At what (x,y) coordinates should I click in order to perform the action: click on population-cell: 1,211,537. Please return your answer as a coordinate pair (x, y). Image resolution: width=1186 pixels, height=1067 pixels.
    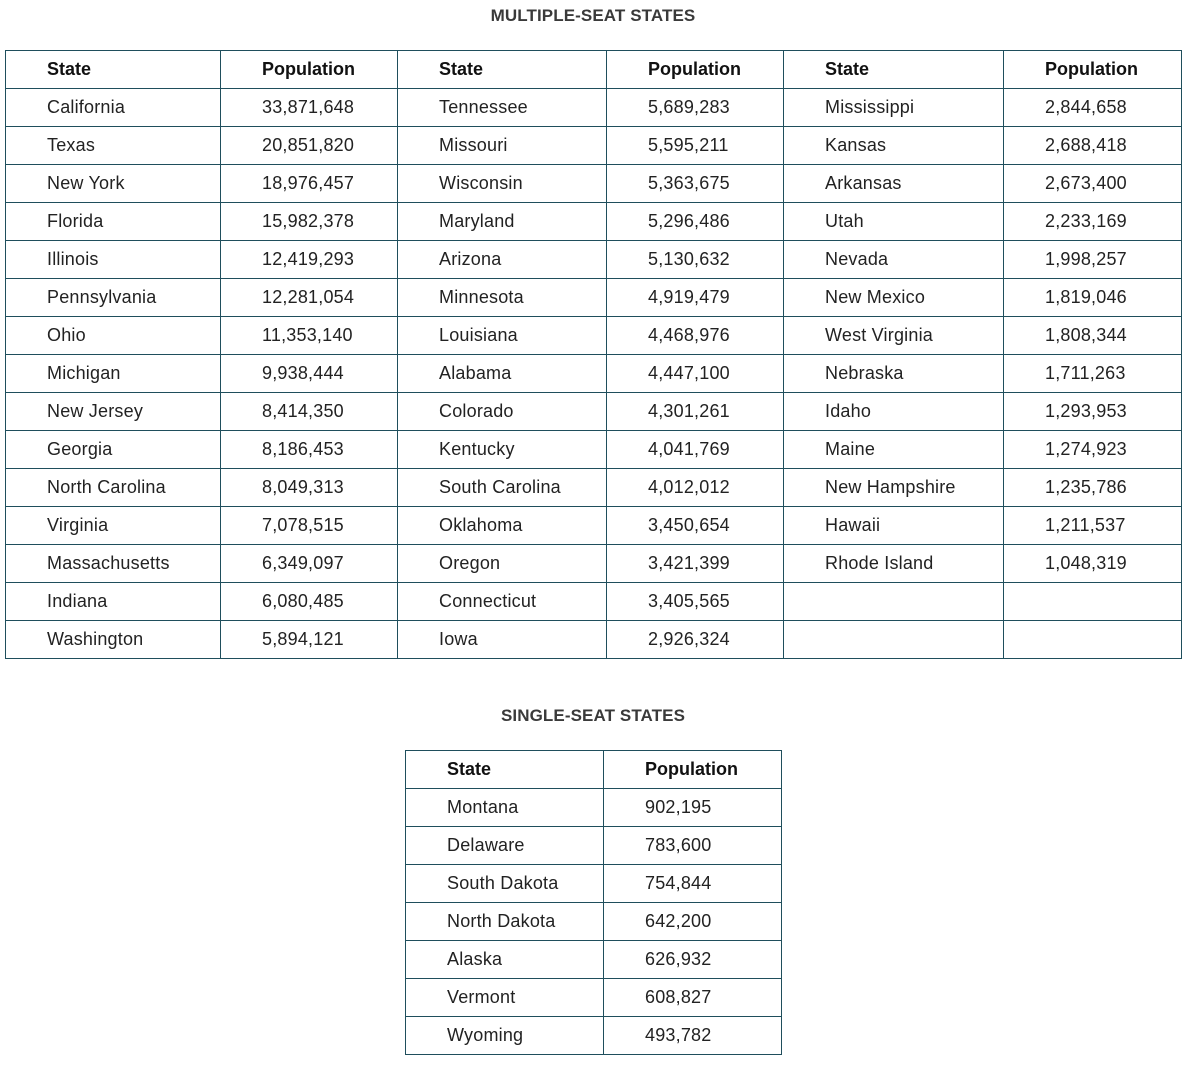
    Looking at the image, I should click on (1092, 525).